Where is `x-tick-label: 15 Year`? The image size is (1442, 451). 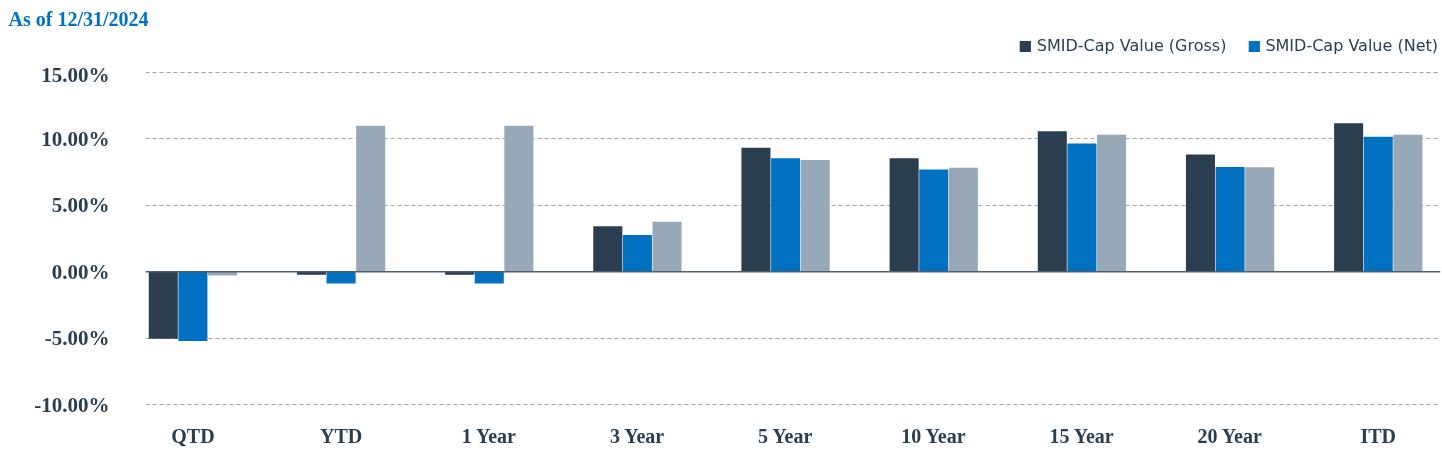 x-tick-label: 15 Year is located at coordinates (1081, 435).